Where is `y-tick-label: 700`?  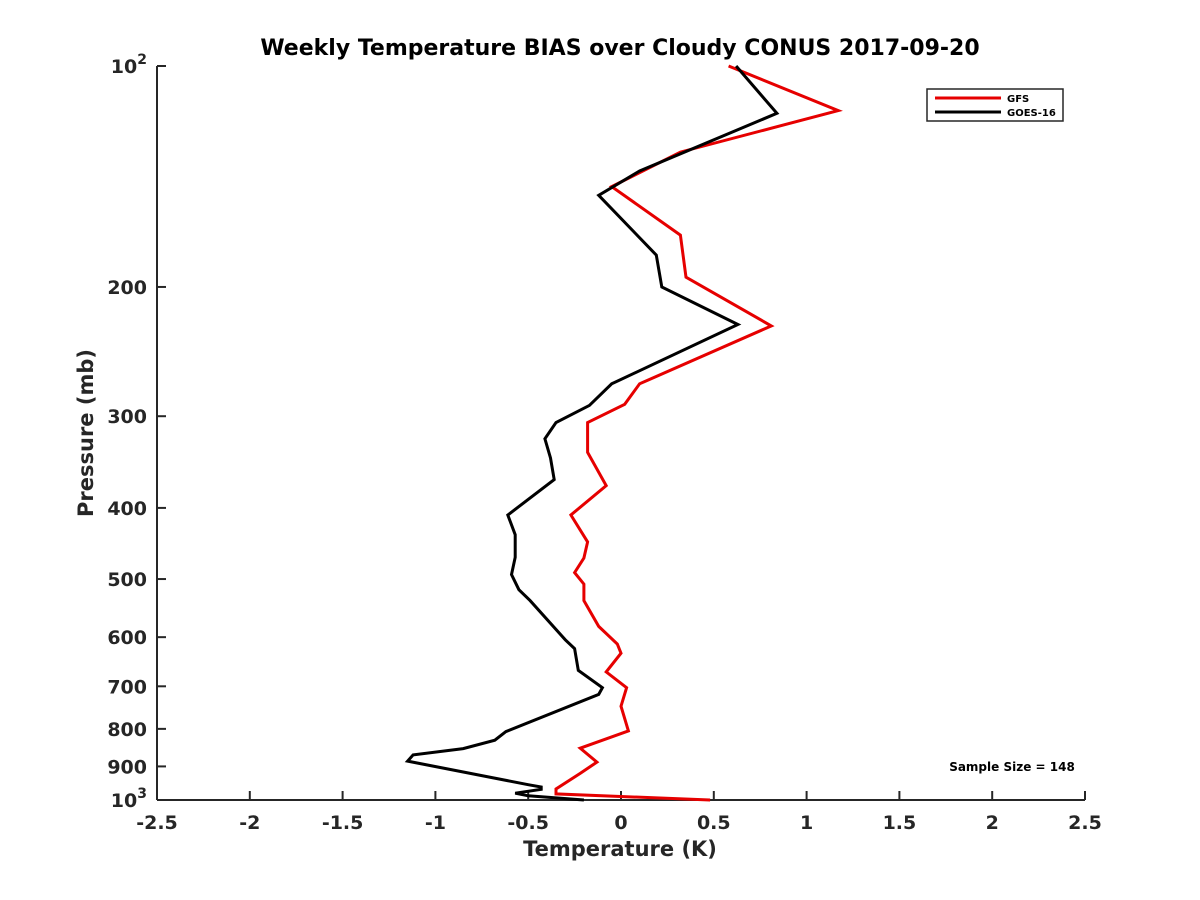
y-tick-label: 700 is located at coordinates (127, 687).